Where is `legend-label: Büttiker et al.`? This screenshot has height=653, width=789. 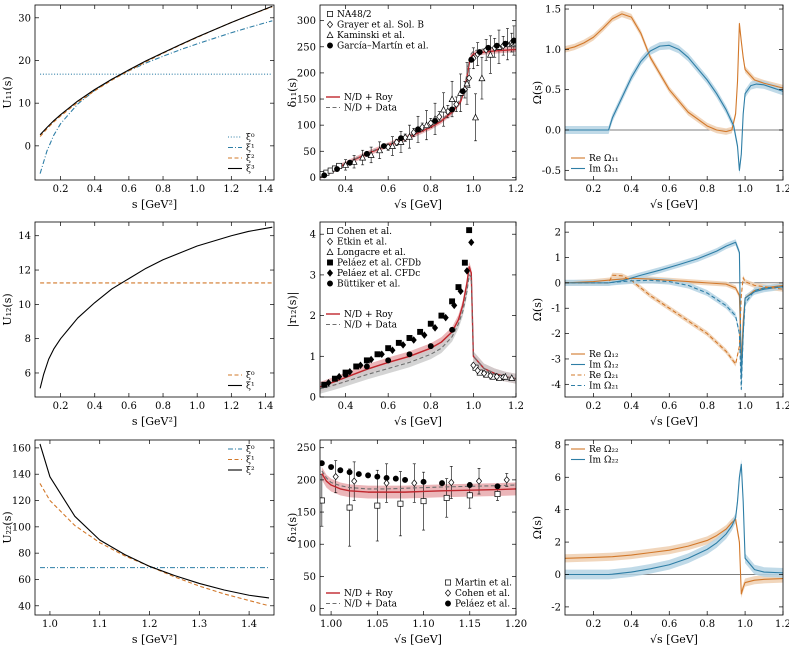
legend-label: Büttiker et al. is located at coordinates (369, 285).